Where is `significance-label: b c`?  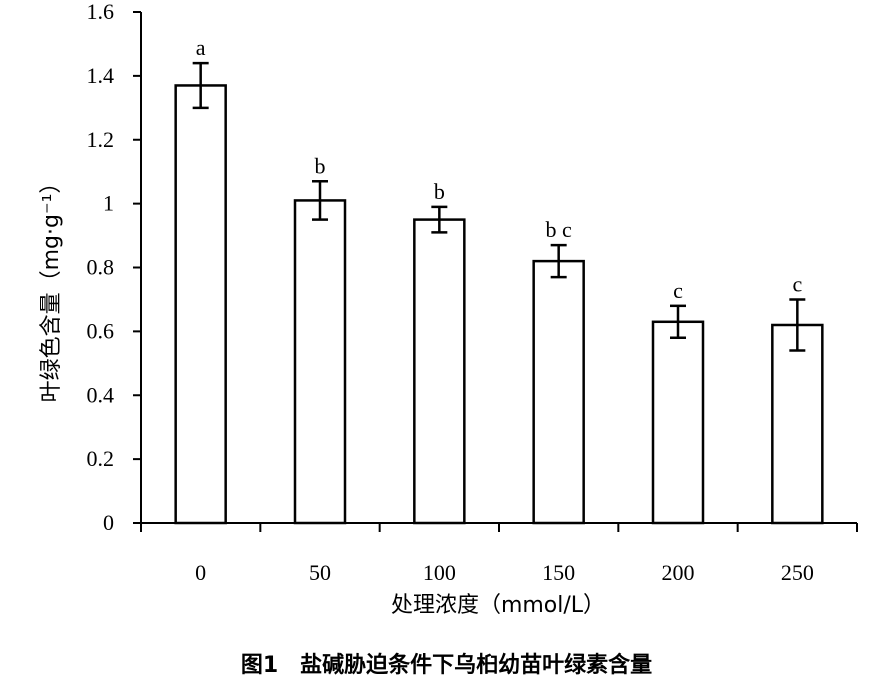 significance-label: b c is located at coordinates (559, 229).